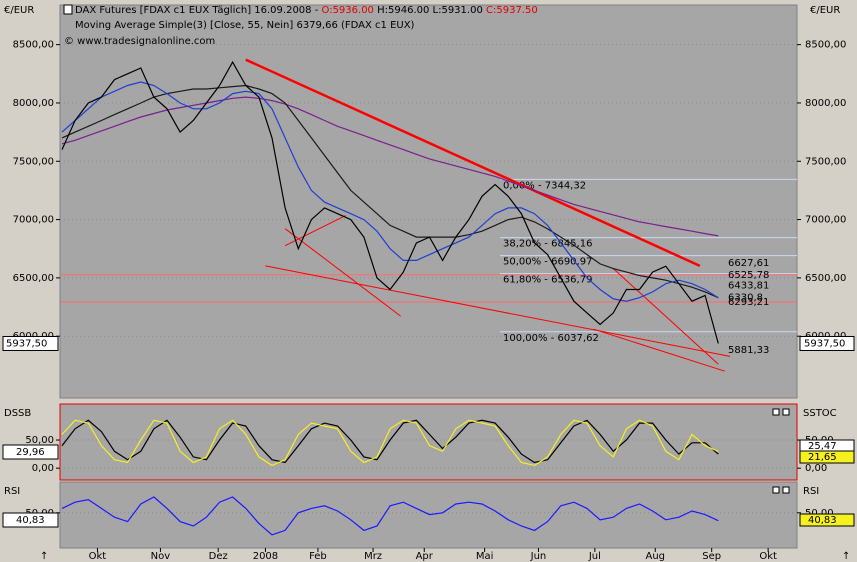 The image size is (857, 562). Describe the element at coordinates (655, 556) in the screenshot. I see `x-tick-label: Aug` at that location.